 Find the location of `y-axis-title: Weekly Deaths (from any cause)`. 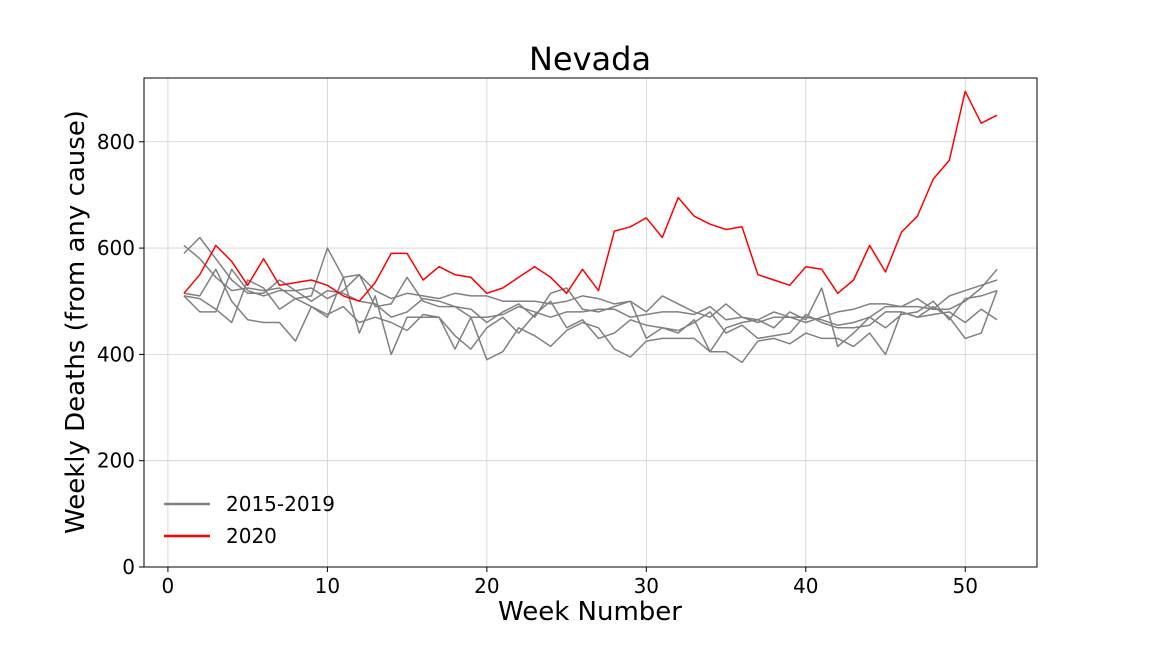

y-axis-title: Weekly Deaths (from any cause) is located at coordinates (76, 322).